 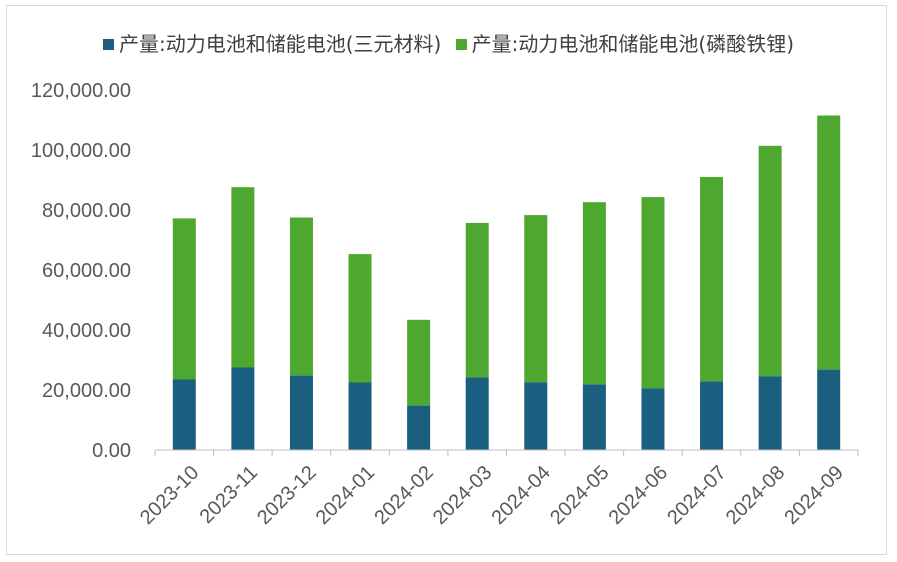 What do you see at coordinates (280, 44) in the screenshot?
I see `legend-label-ternary: 产量:动力电池和储能电池(三元材料)` at bounding box center [280, 44].